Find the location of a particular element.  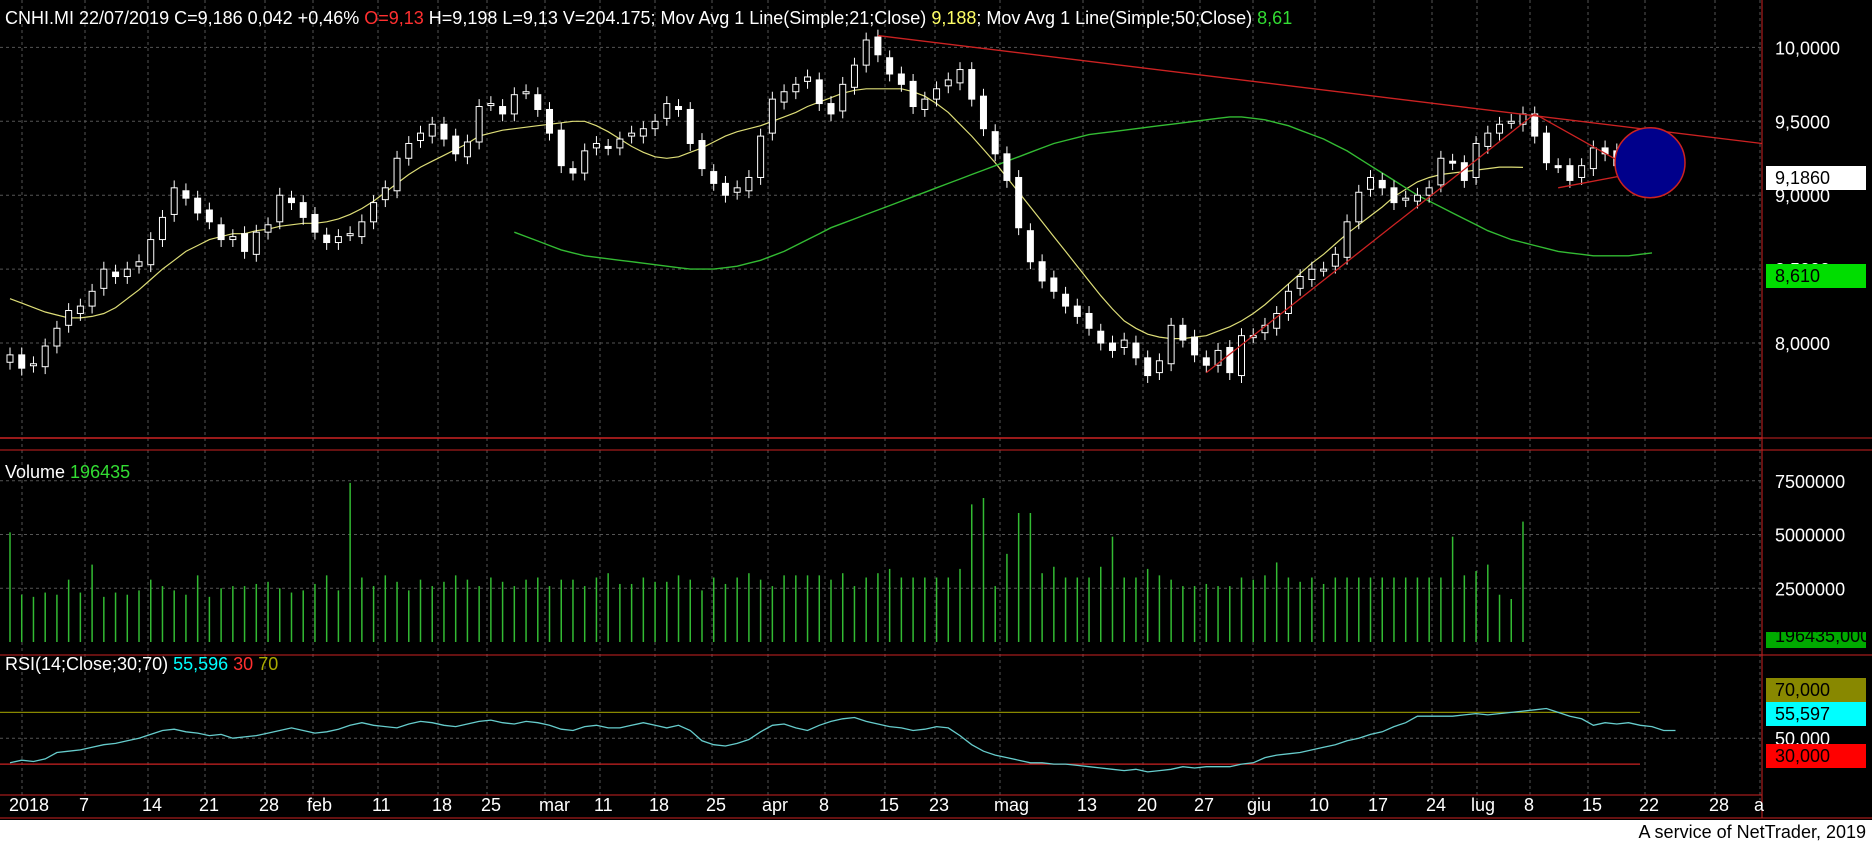

header-ma21-value: 9,188 is located at coordinates (953, 18).